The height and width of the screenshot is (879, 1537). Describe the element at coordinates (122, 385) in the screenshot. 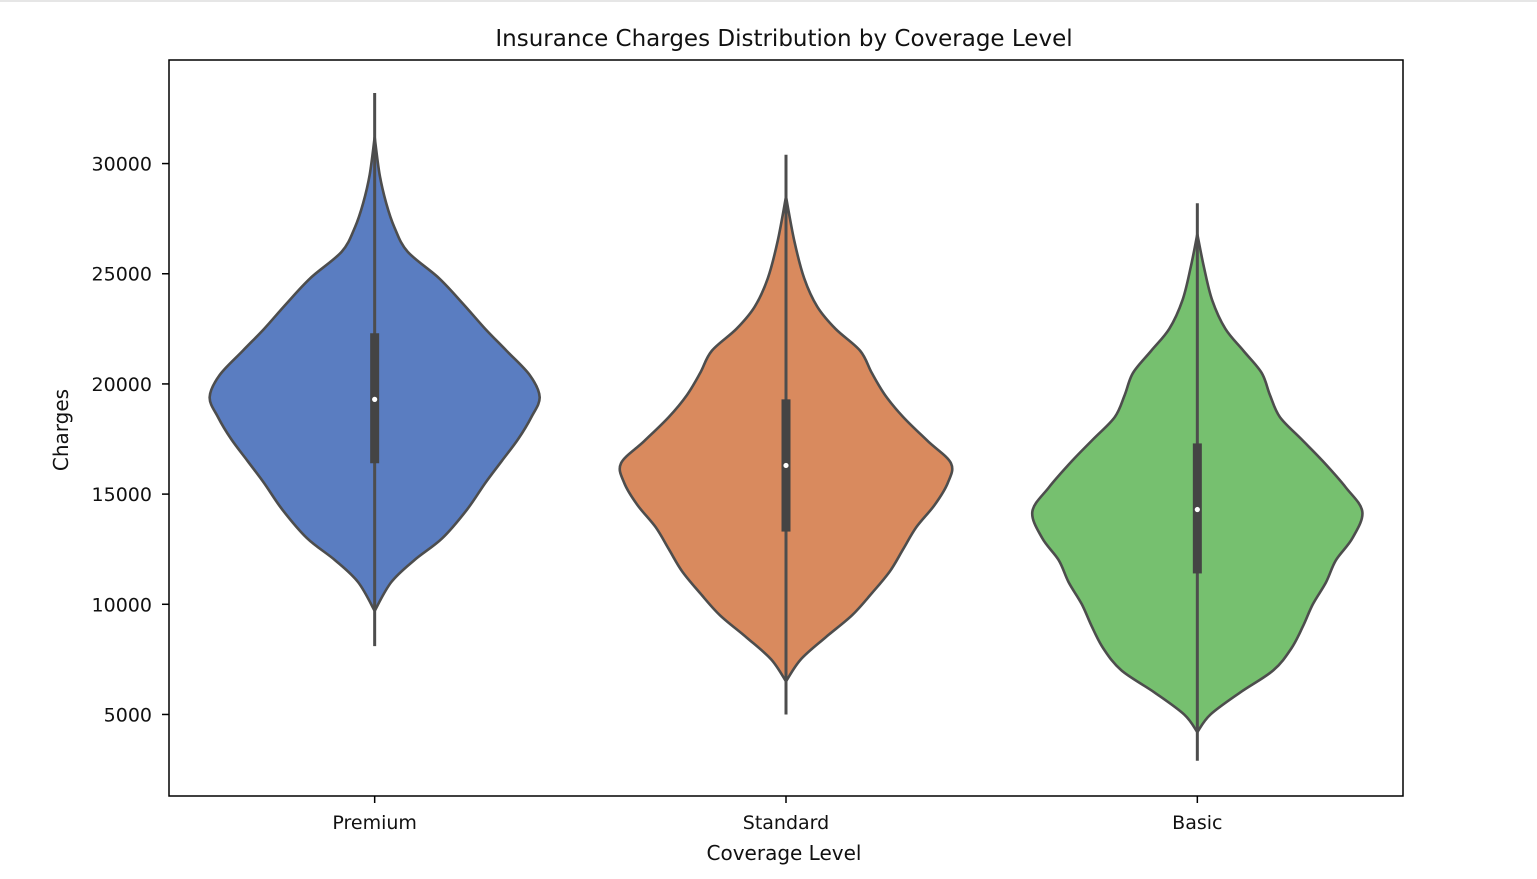

I see `y-tick-label: 20000` at that location.